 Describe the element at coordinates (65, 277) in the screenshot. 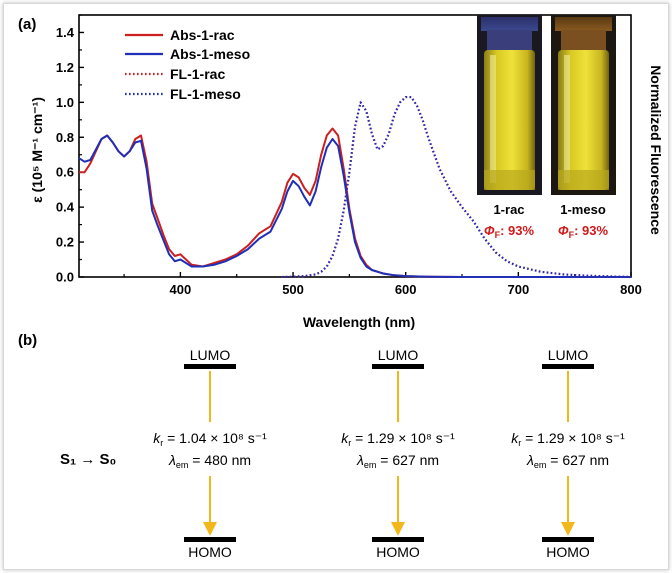

I see `y-tick-label: 0.0` at that location.